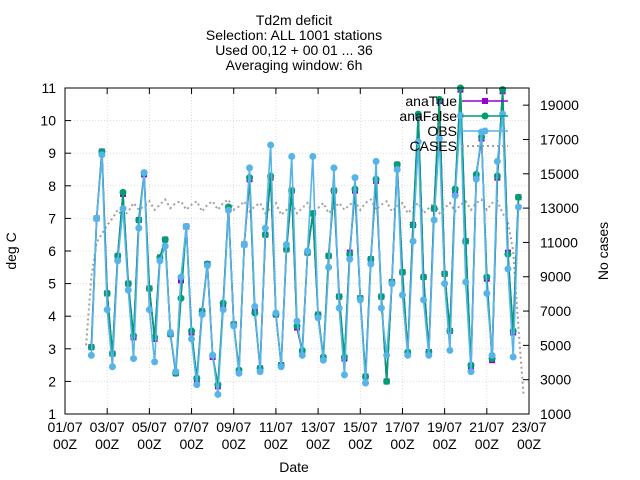 The height and width of the screenshot is (480, 640). Describe the element at coordinates (52, 251) in the screenshot. I see `y-tick-label: 6` at that location.